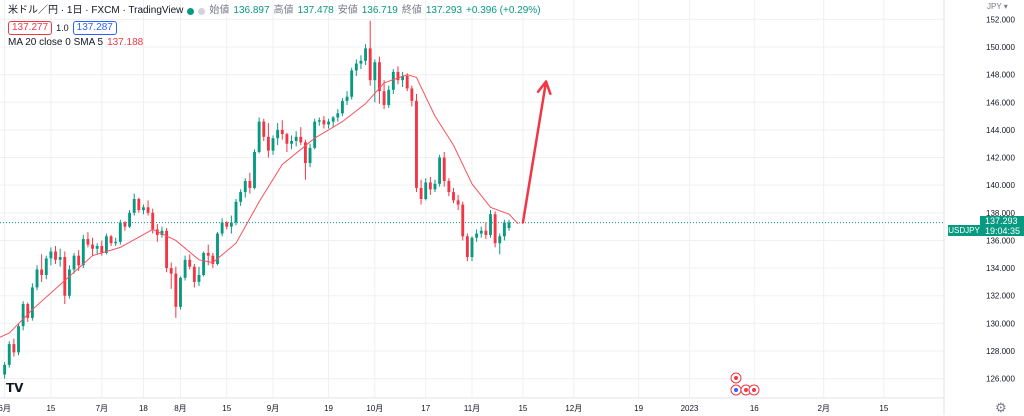  What do you see at coordinates (96, 10) in the screenshot?
I see `symbol-title: 米ドル／円 · 1日 · FXCM · TradingView` at bounding box center [96, 10].